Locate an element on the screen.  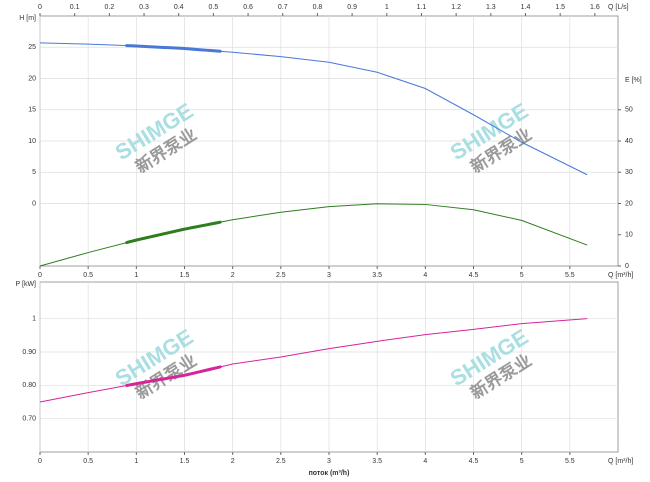
x2-tick-label: 1.5 is located at coordinates (560, 7).